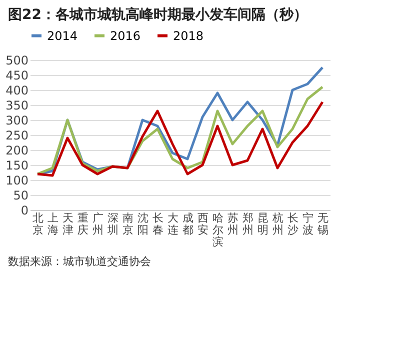 This screenshot has height=351, width=400. I want to click on x-tick-label: 大连, so click(173, 224).